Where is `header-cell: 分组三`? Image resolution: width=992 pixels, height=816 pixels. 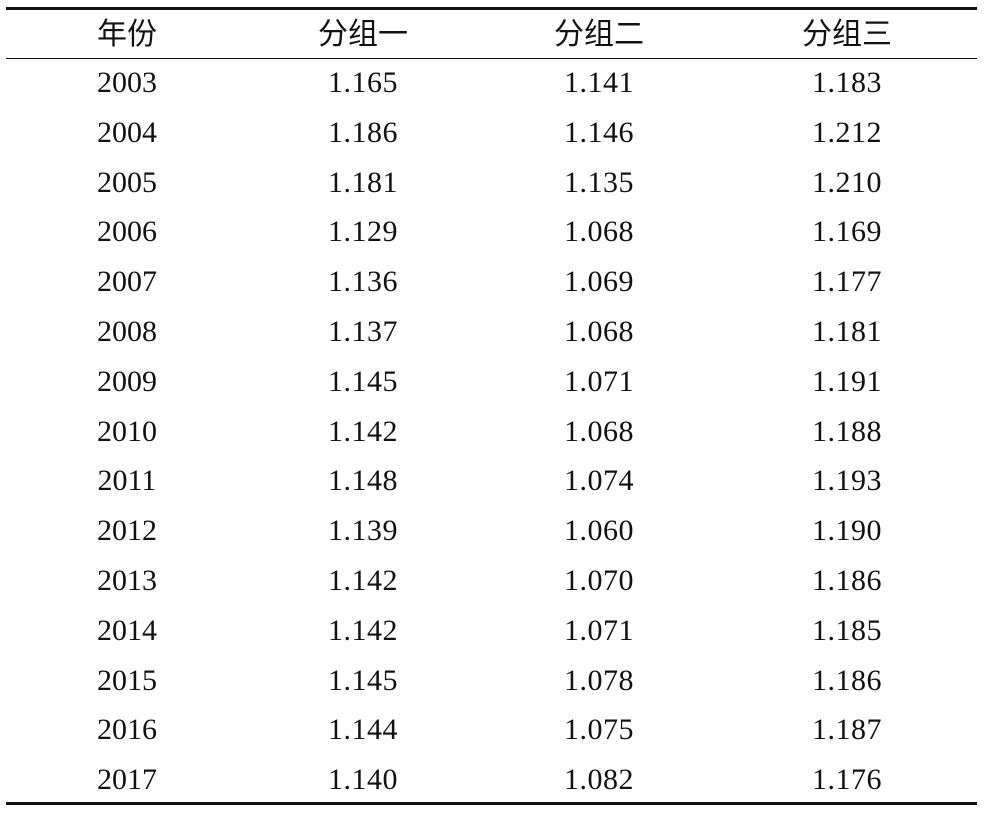
header-cell: 分组三 is located at coordinates (847, 34).